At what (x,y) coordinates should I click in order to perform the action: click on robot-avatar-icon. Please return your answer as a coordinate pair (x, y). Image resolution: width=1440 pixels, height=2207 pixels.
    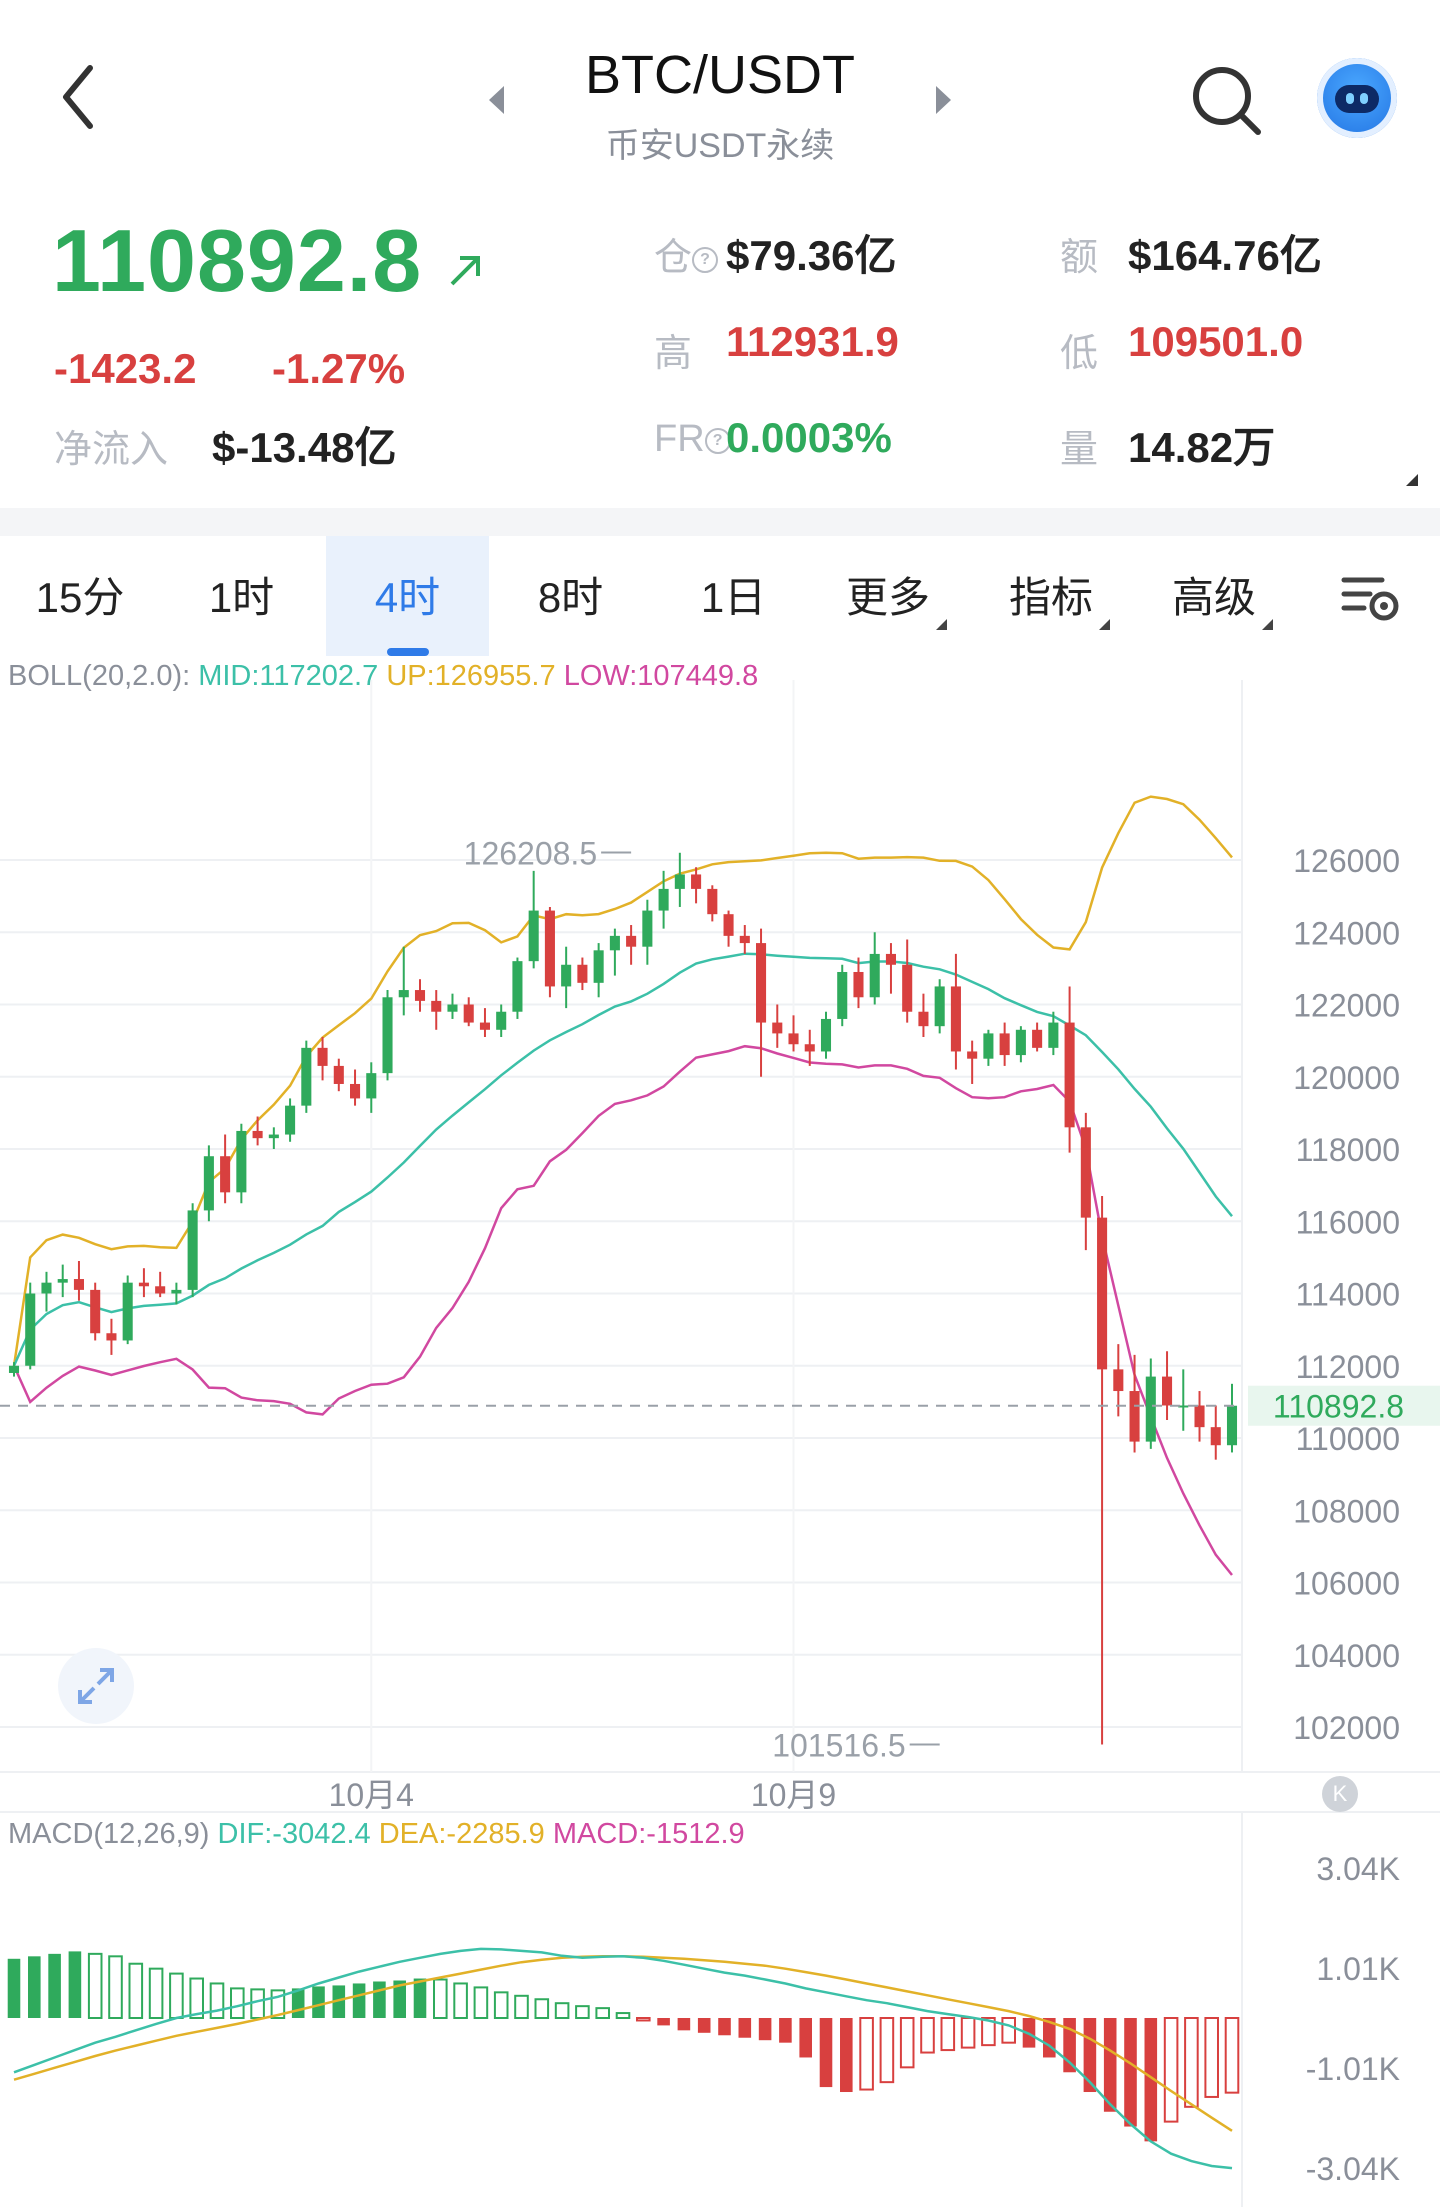
    Looking at the image, I should click on (1357, 98).